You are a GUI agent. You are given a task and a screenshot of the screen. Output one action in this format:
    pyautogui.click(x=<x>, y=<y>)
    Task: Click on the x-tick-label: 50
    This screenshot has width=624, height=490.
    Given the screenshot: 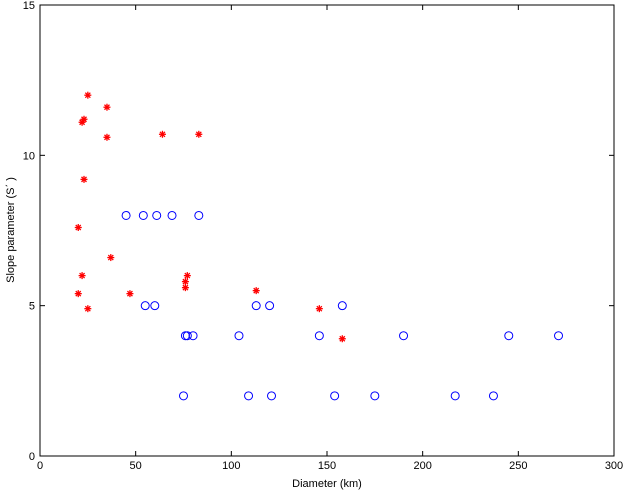 What is the action you would take?
    pyautogui.click(x=136, y=466)
    